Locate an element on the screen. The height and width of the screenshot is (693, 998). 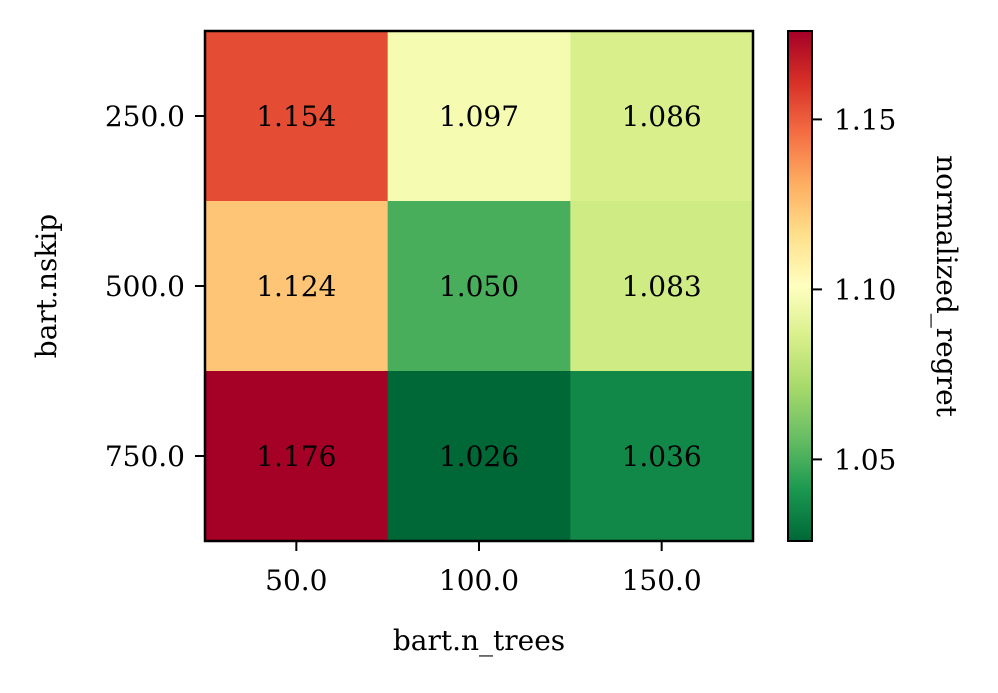
y-axis-label: bart.nskip is located at coordinates (46, 286).